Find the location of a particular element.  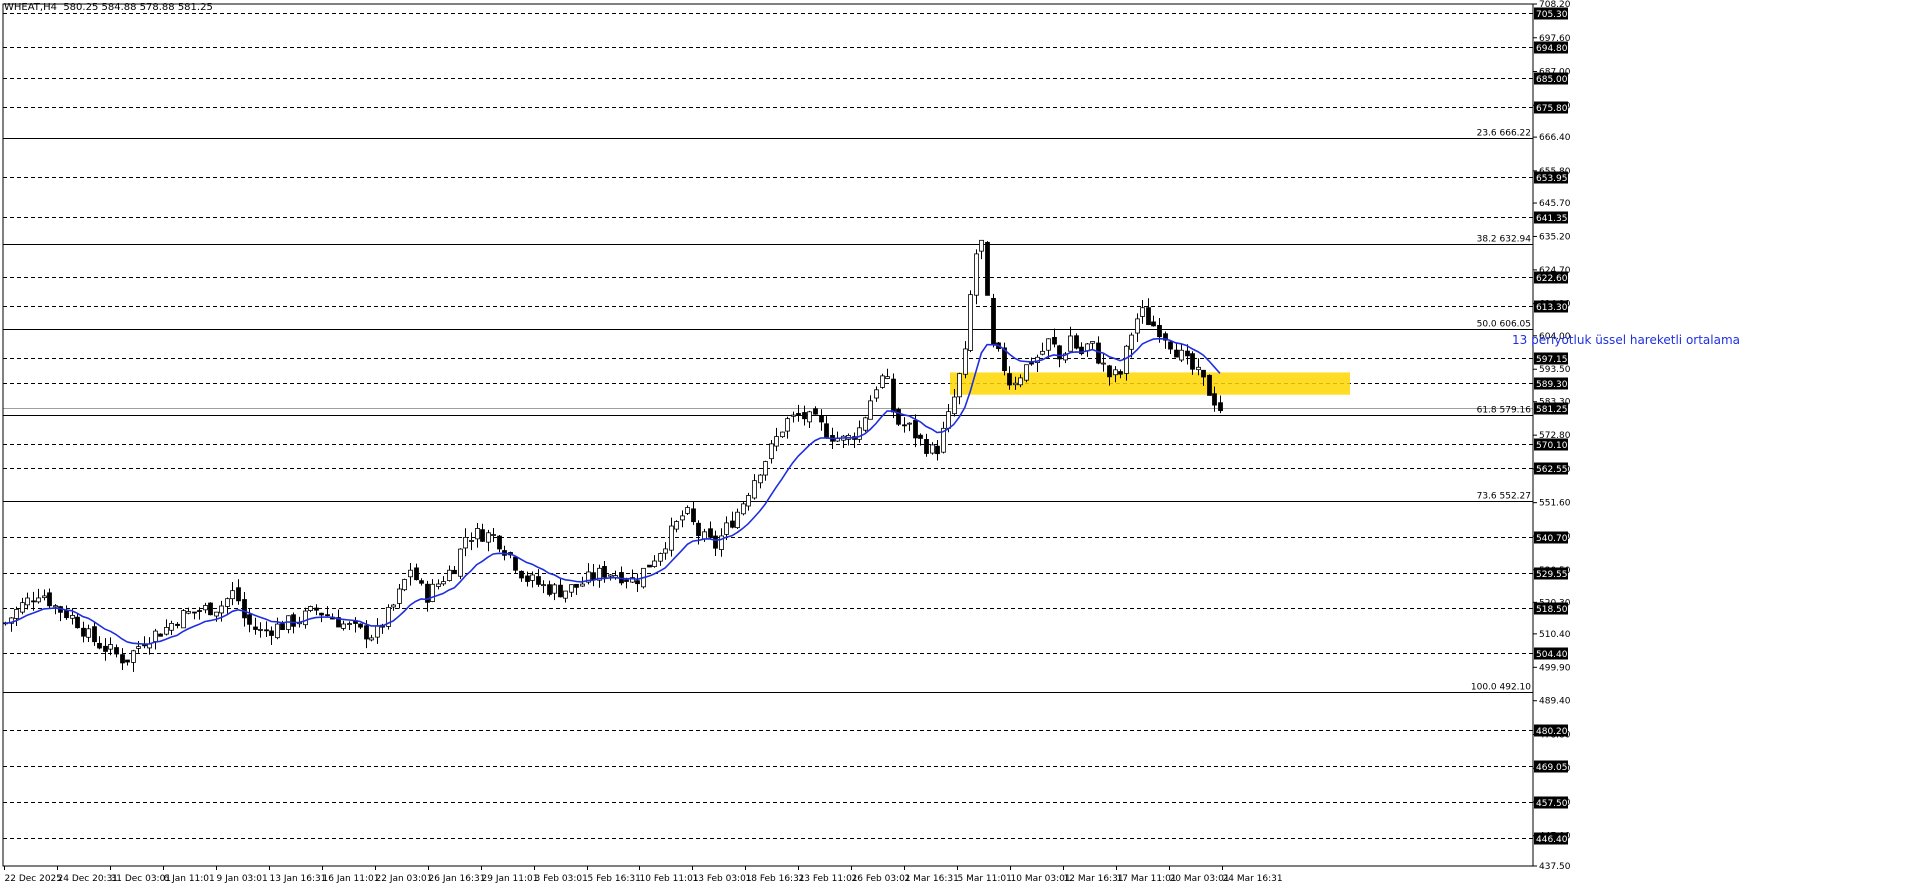

support-zone is located at coordinates (1150, 383).